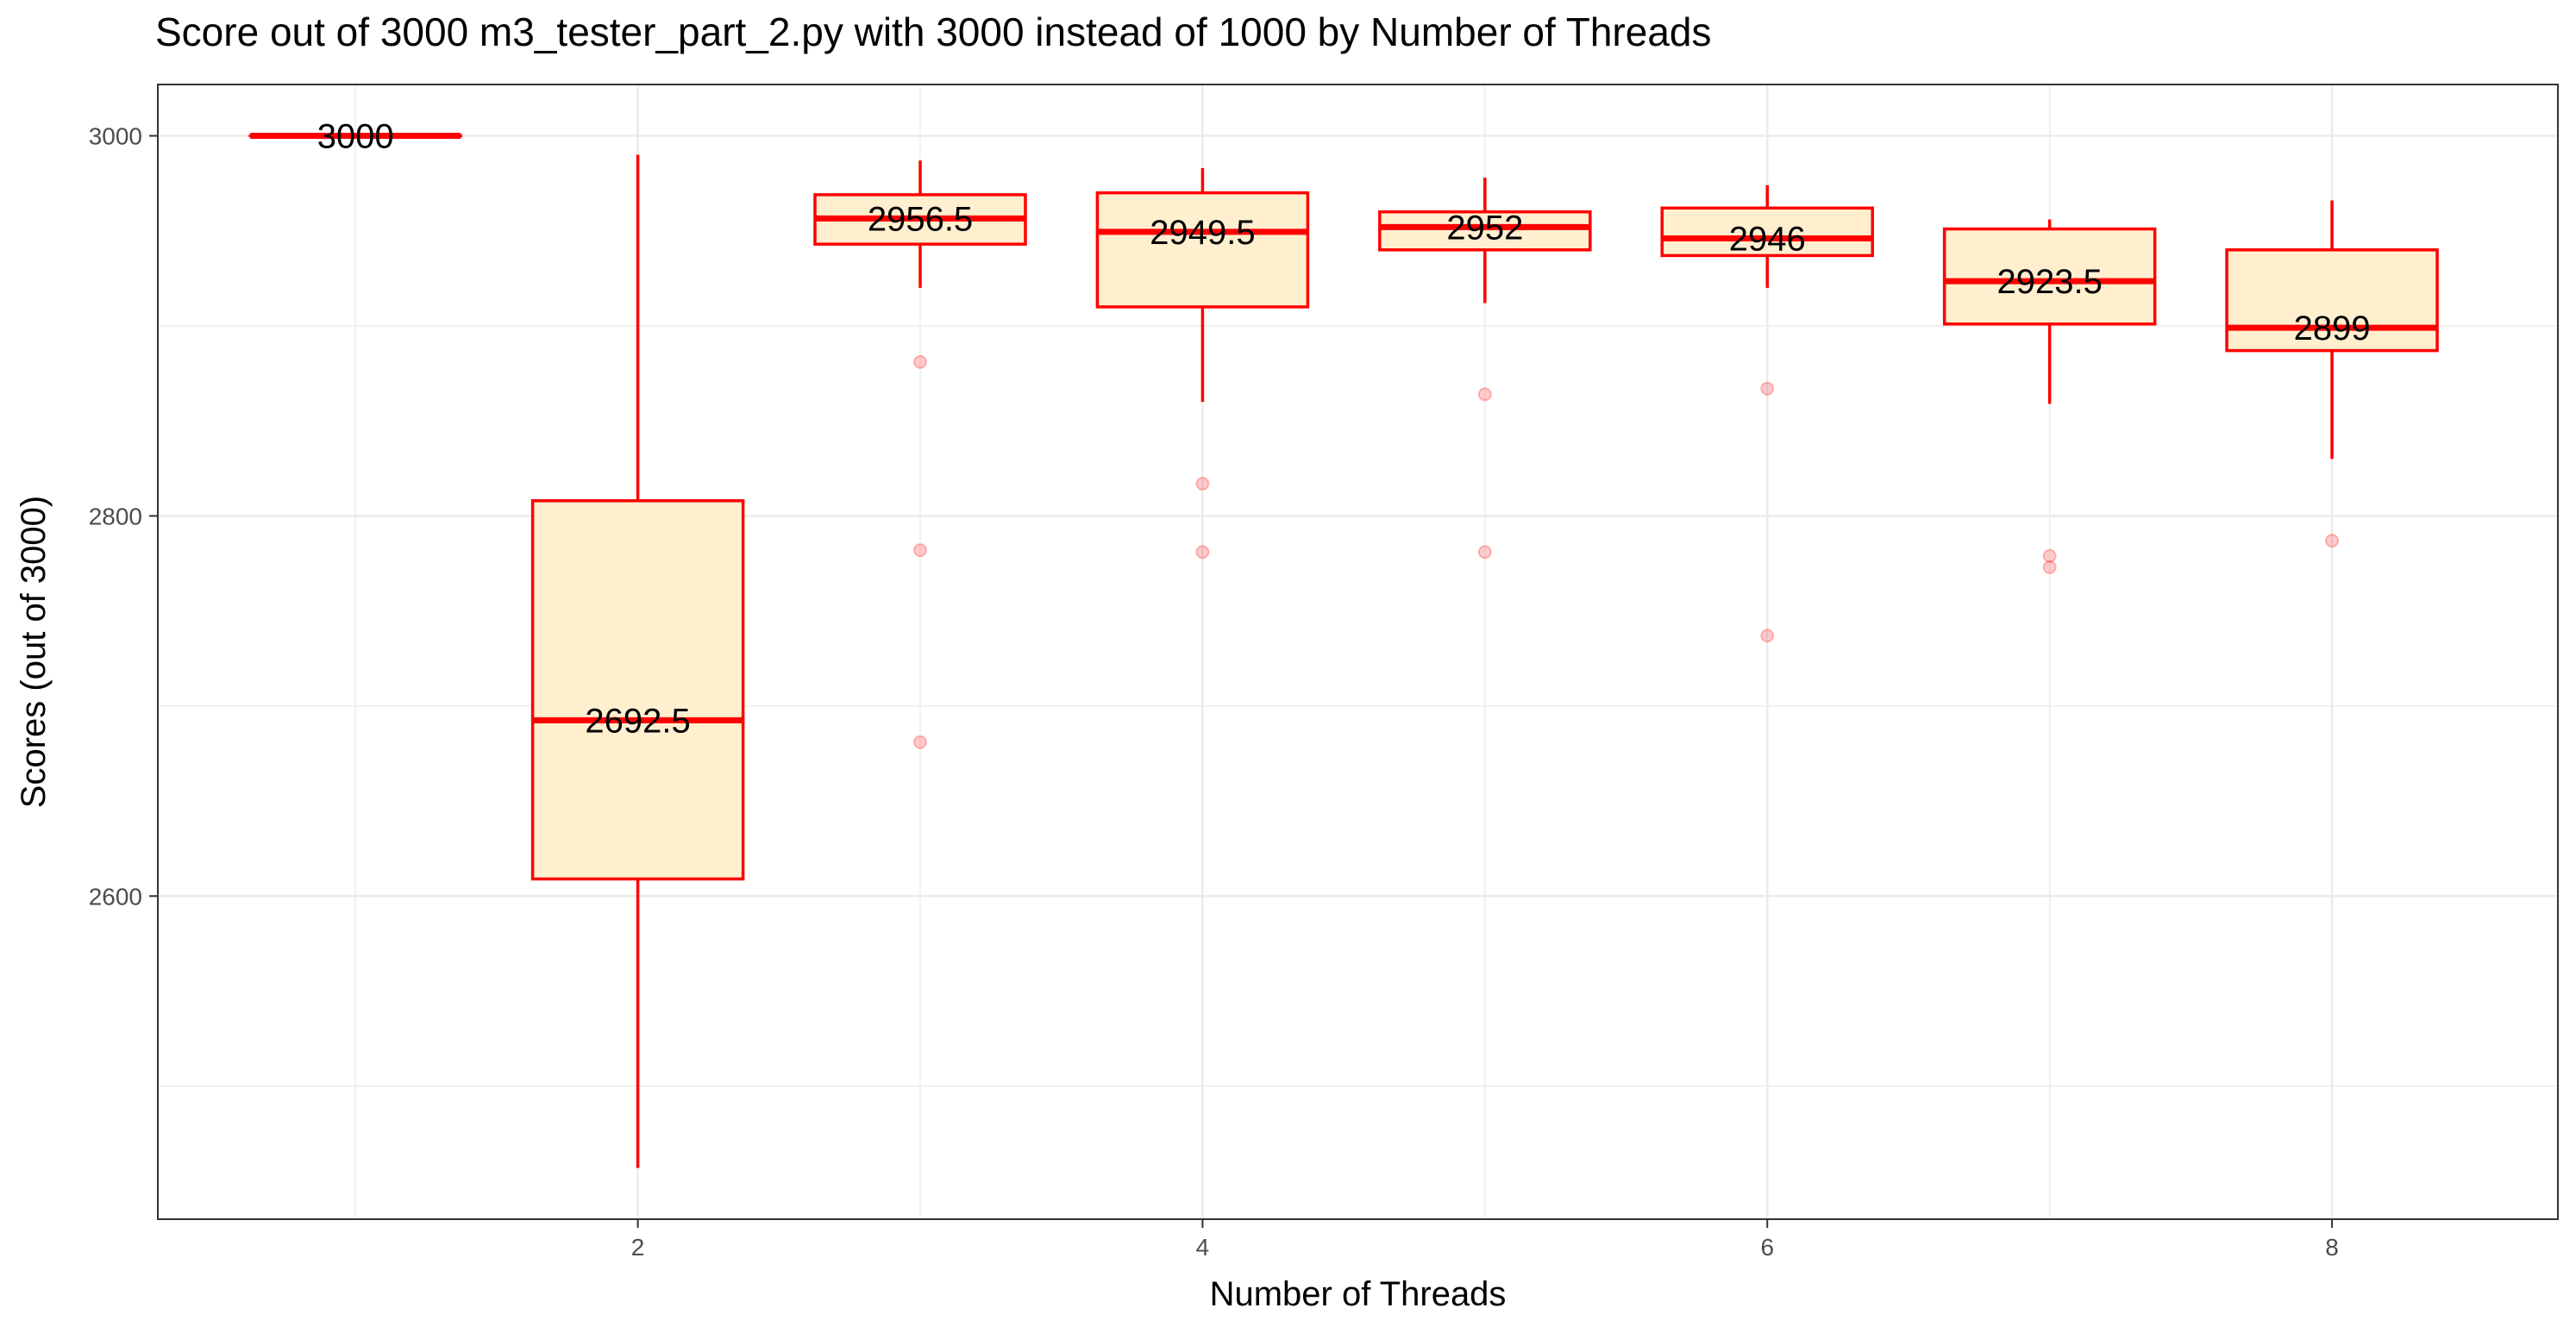  Describe the element at coordinates (1767, 414) in the screenshot. I see `box-group: 2946` at that location.